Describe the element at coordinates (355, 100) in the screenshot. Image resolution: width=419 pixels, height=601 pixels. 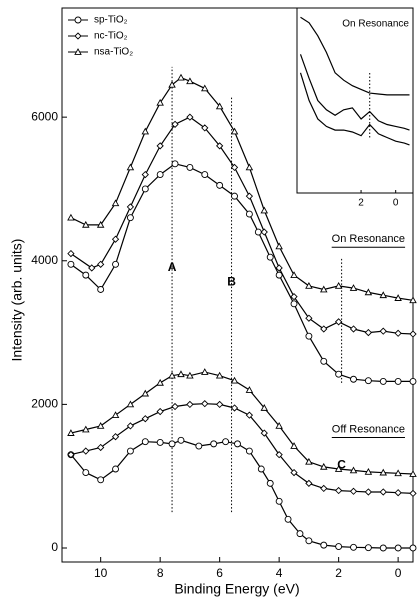
I see `inset-background` at that location.